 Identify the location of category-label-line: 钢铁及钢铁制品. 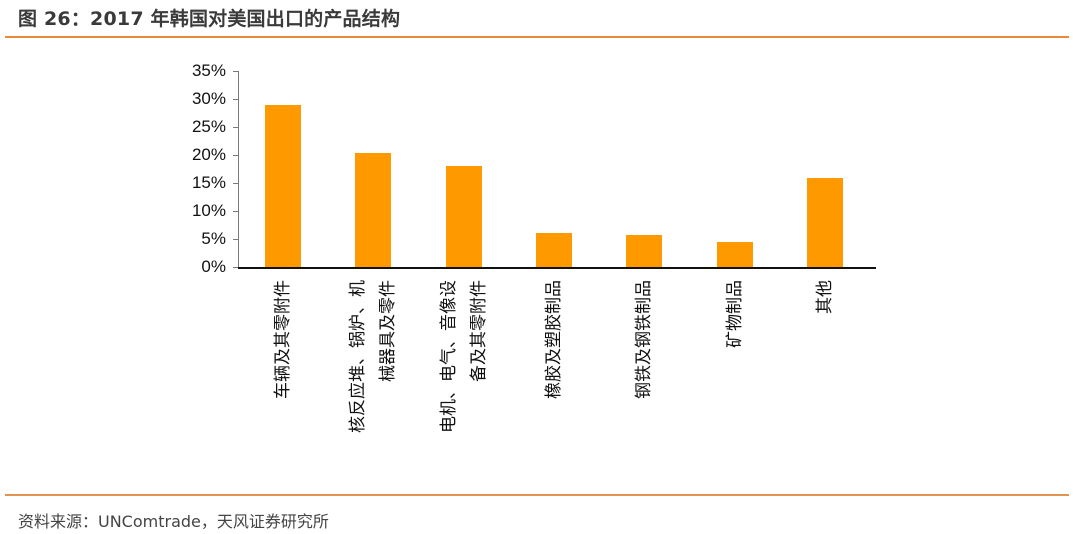
(644, 339).